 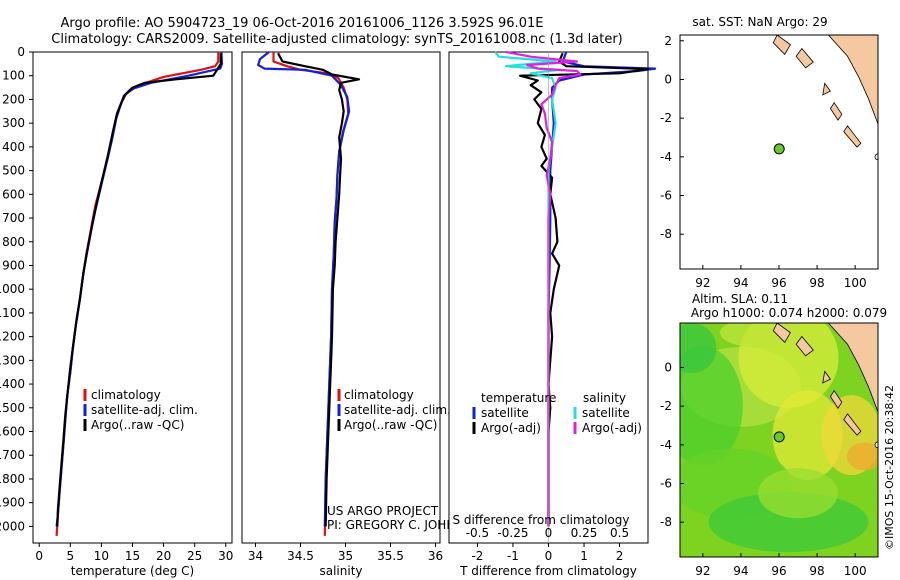 What do you see at coordinates (319, 289) in the screenshot?
I see `salinity-series-argo-raw-qc-` at bounding box center [319, 289].